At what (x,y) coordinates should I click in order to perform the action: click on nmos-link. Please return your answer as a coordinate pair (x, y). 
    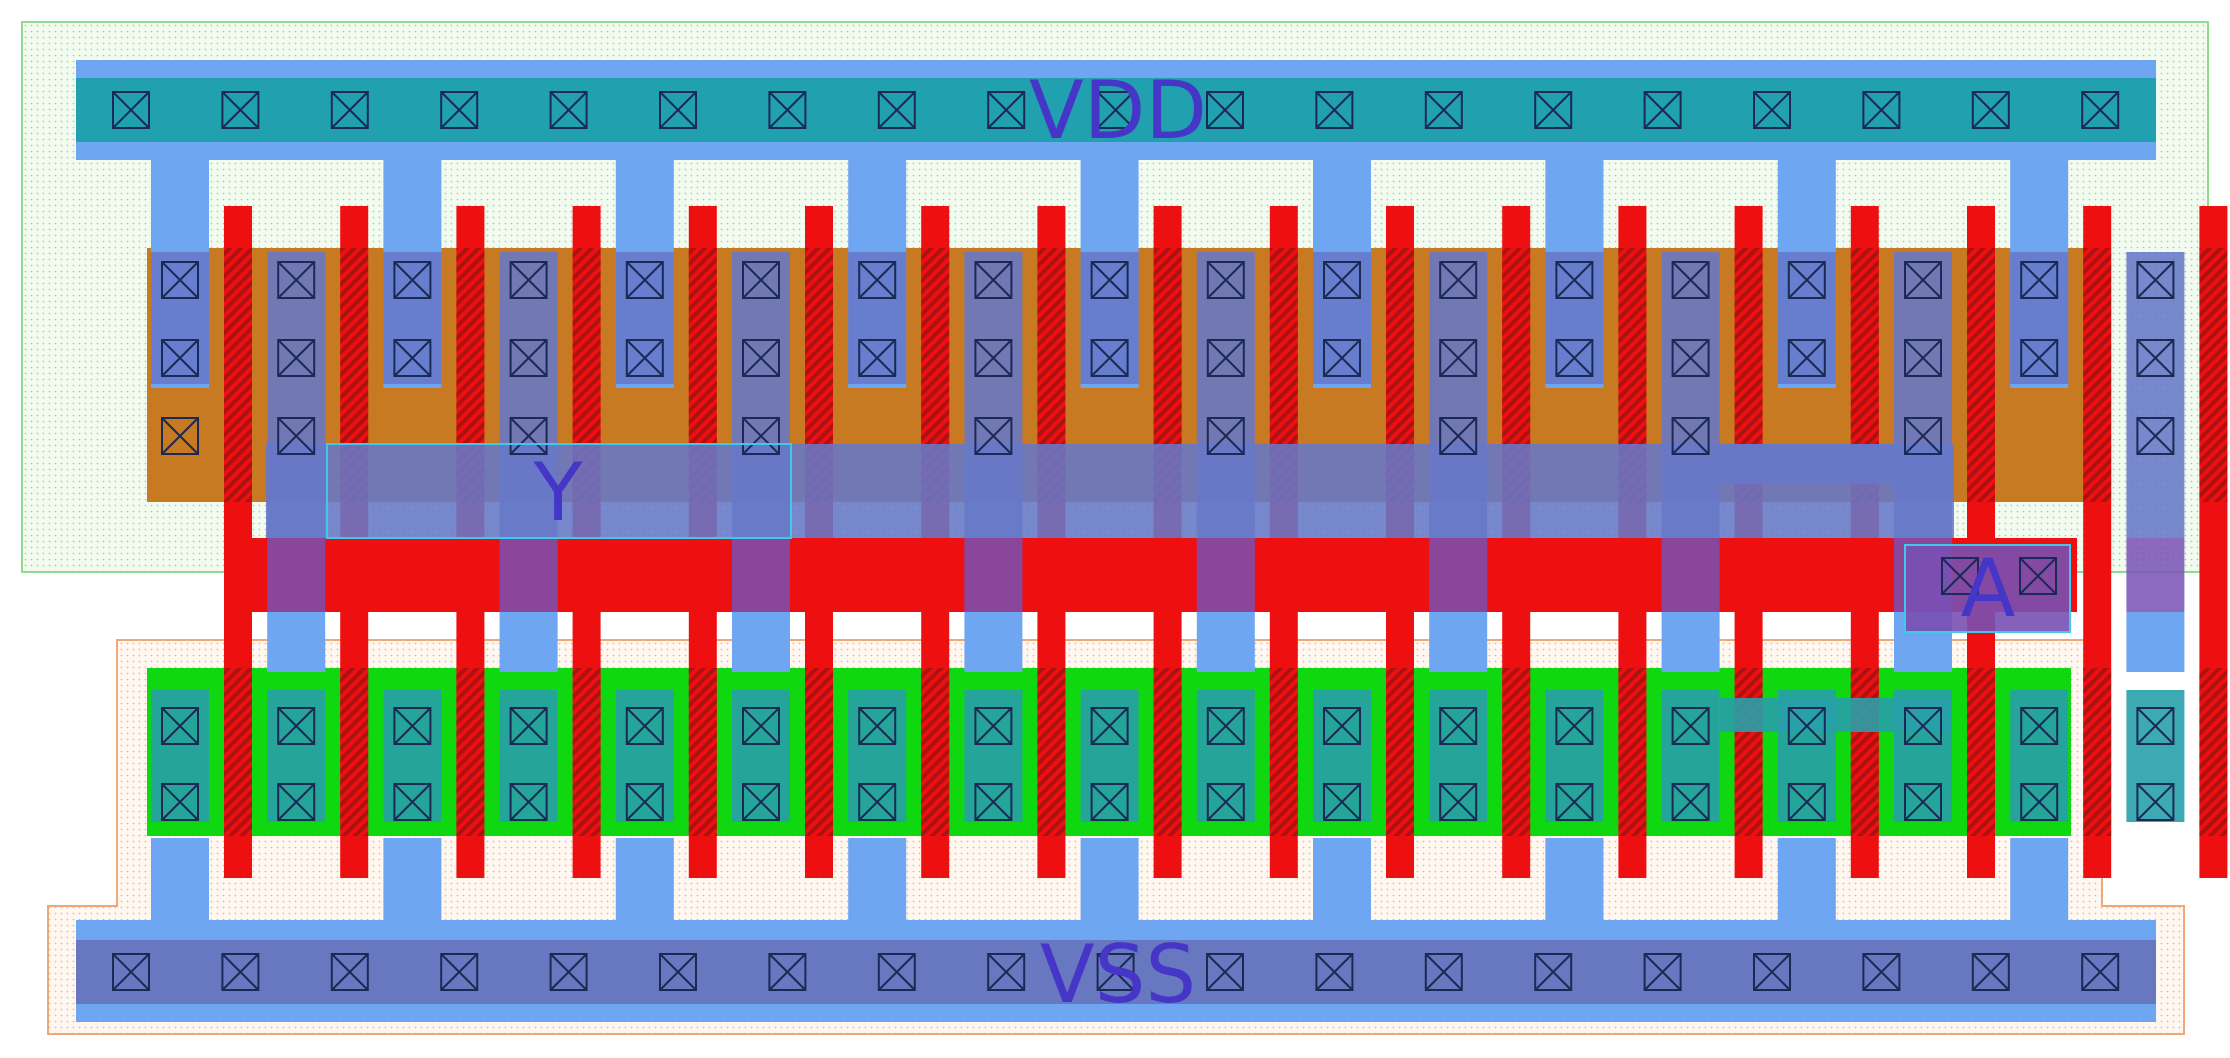
    Looking at the image, I should click on (1836, 715).